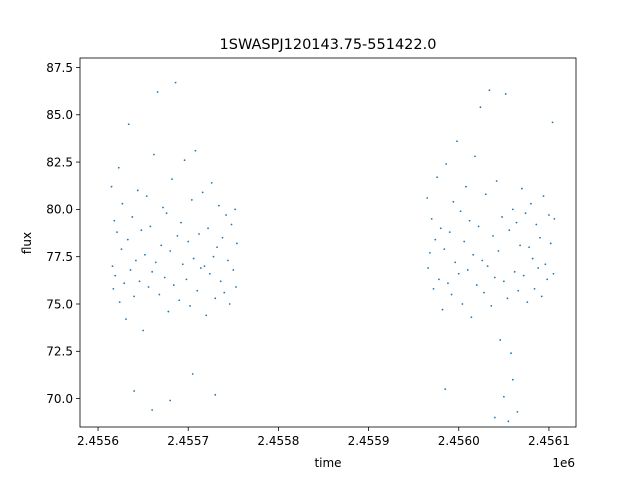 The image size is (640, 480). I want to click on y-axis-label: flux, so click(27, 243).